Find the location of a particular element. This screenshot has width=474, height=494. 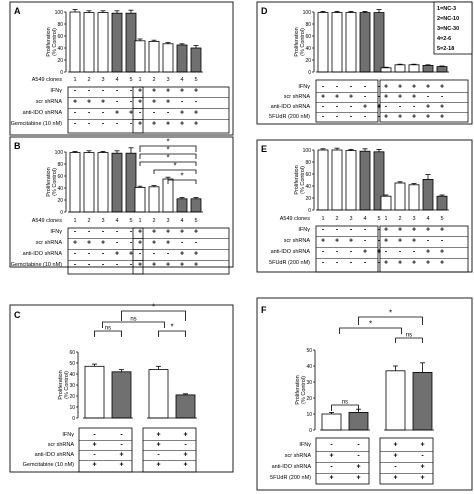

clone-number: 5 is located at coordinates (130, 80).